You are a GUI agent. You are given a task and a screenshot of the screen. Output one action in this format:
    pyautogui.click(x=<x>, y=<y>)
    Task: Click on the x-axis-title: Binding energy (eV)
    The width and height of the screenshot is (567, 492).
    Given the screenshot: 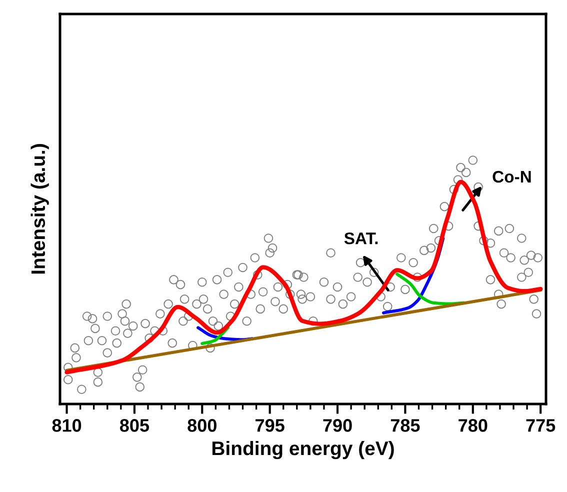 What is the action you would take?
    pyautogui.click(x=303, y=450)
    